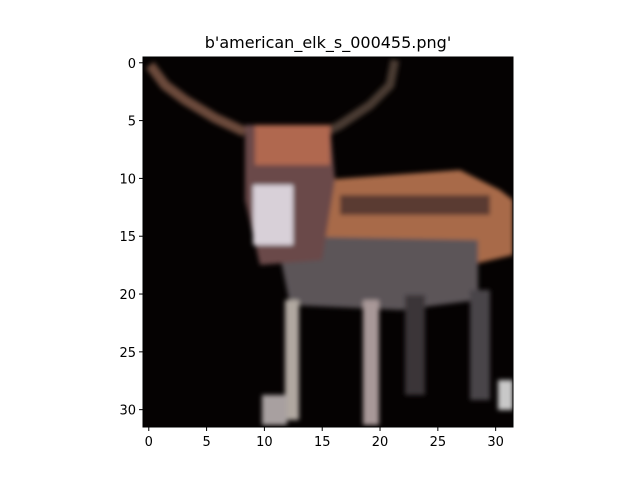 The width and height of the screenshot is (640, 480). What do you see at coordinates (127, 237) in the screenshot?
I see `y-tick-label: 15` at bounding box center [127, 237].